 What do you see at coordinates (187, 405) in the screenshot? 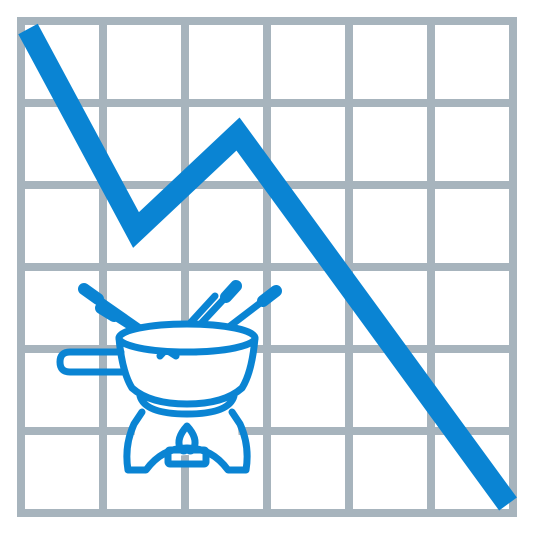
I see `pot-base` at bounding box center [187, 405].